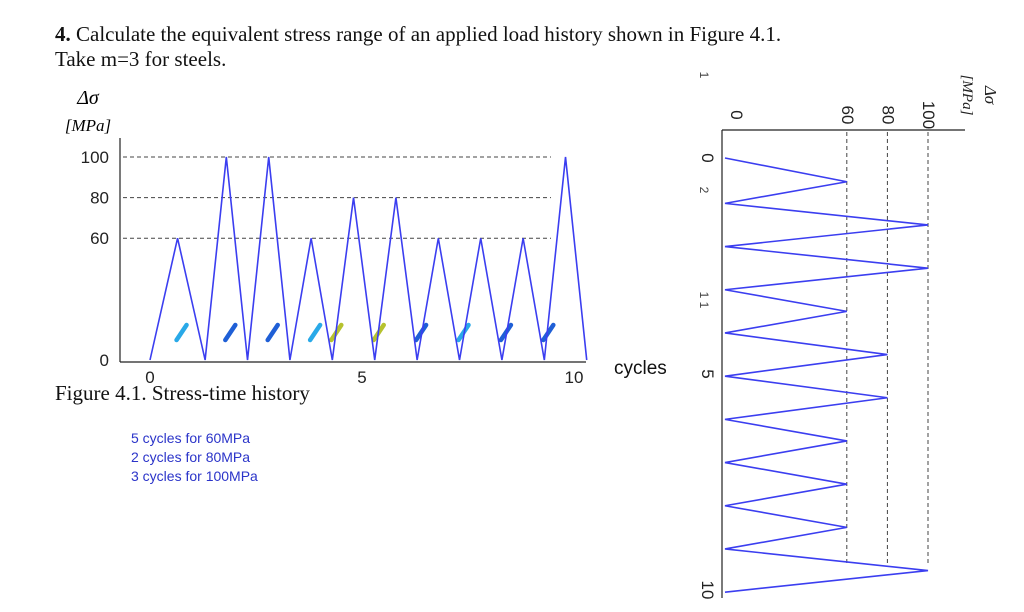 Image resolution: width=1024 pixels, height=612 pixels. Describe the element at coordinates (736, 114) in the screenshot. I see `rotated-value-tick-label: 0` at that location.